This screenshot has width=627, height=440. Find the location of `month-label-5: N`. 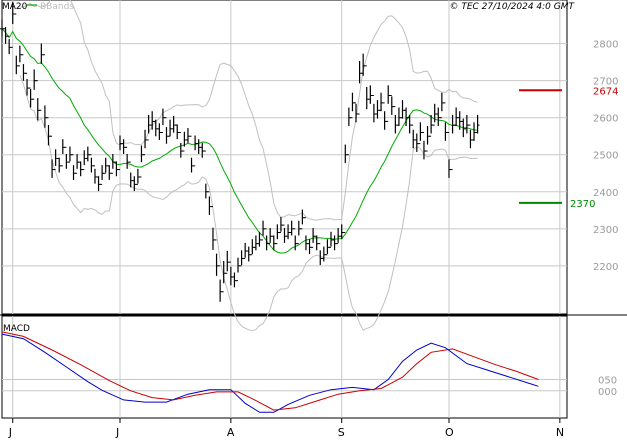

month-label-5: N is located at coordinates (560, 432).